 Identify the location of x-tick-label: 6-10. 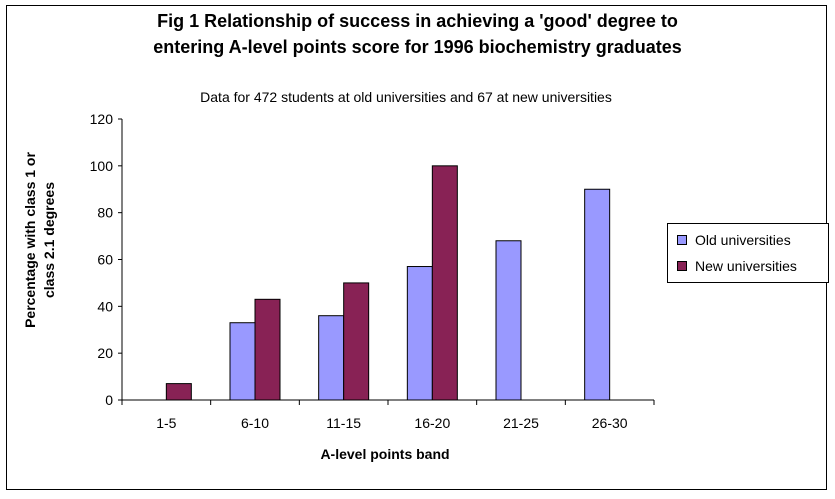
(255, 423).